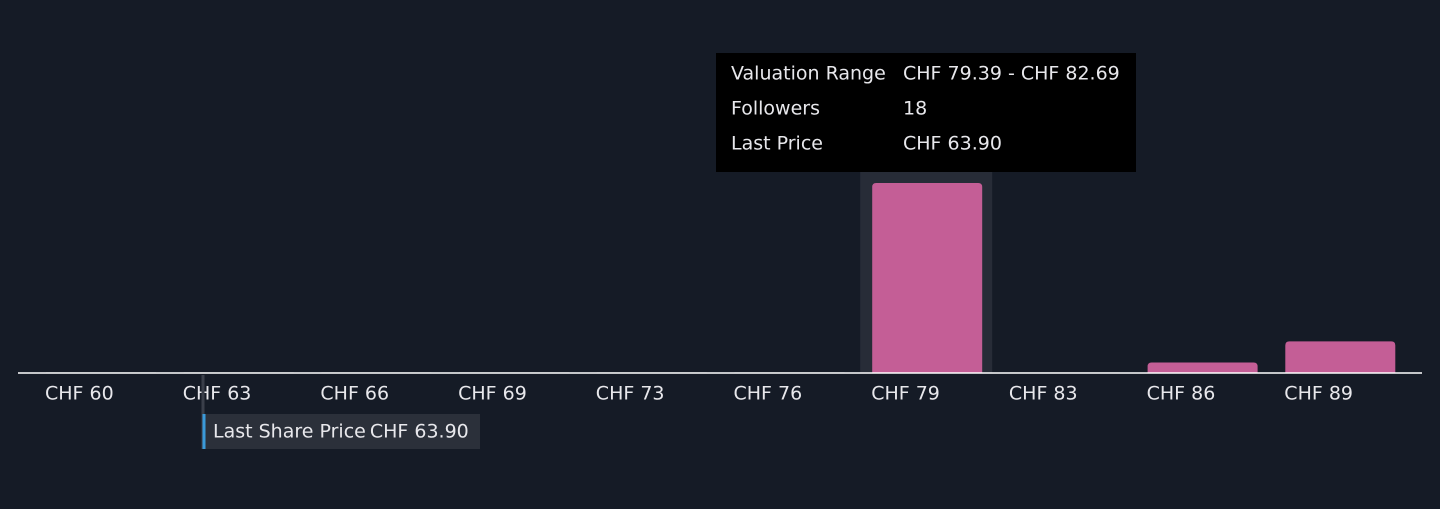 This screenshot has height=509, width=1440. I want to click on x-tick-label: CHF 79, so click(905, 394).